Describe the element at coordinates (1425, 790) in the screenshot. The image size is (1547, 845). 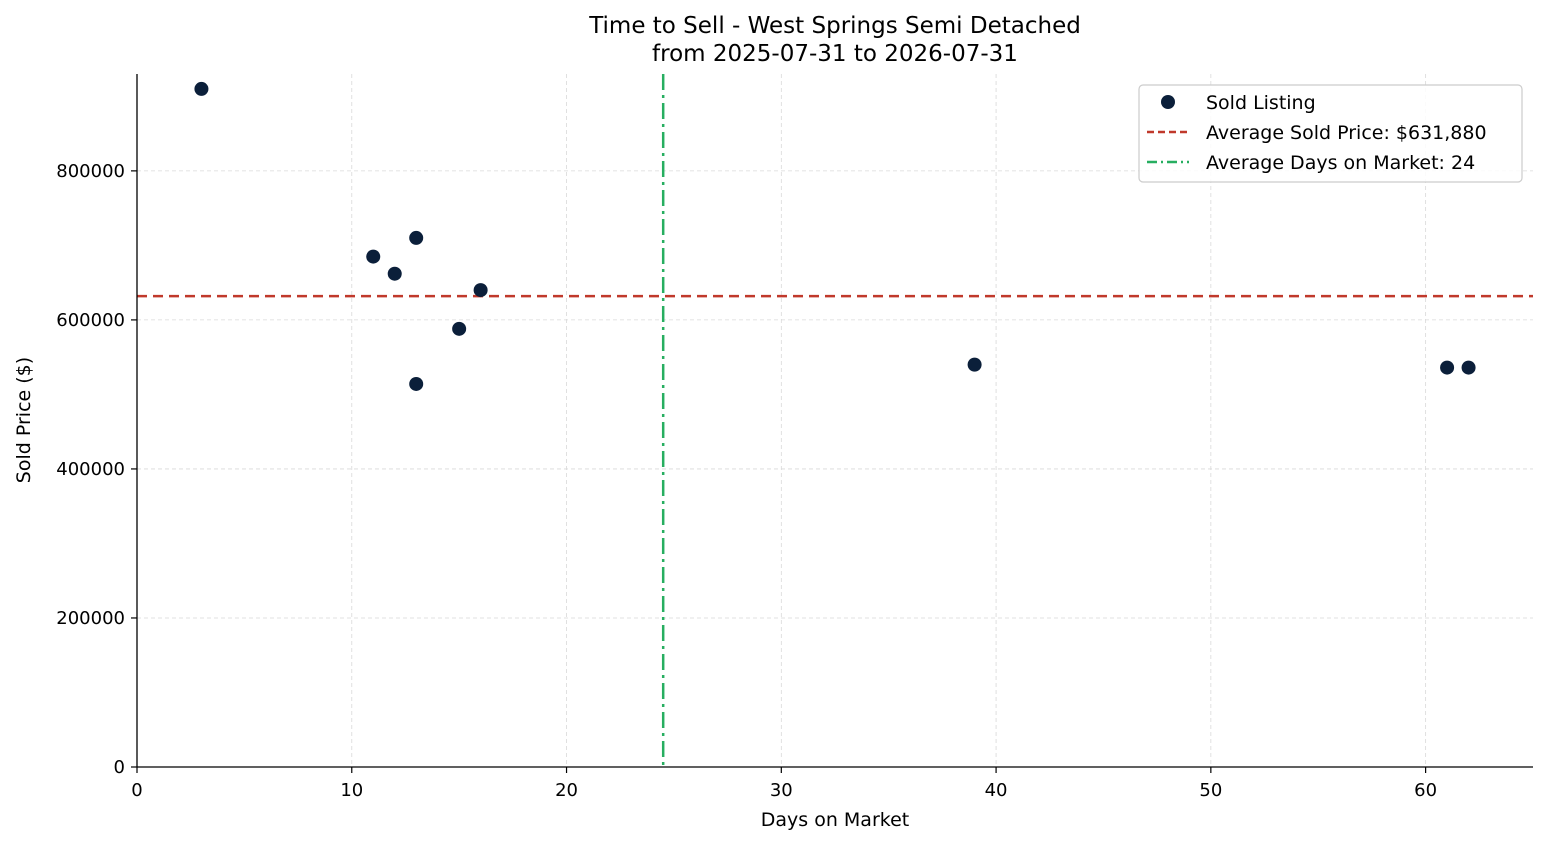
I see `x-tick-label: 60` at that location.